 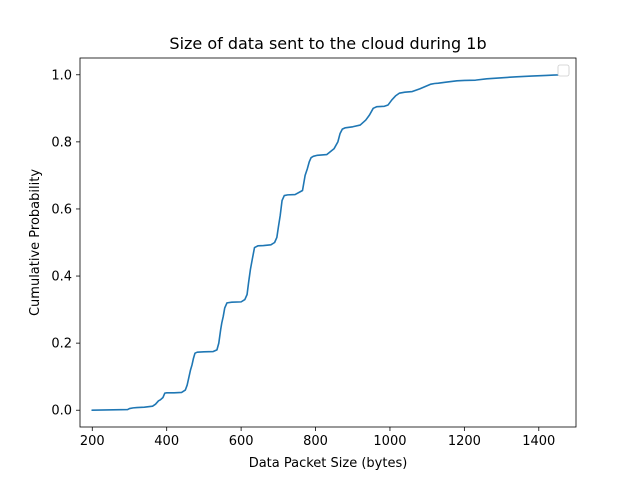 What do you see at coordinates (61, 411) in the screenshot?
I see `y-tick-label: 0.0` at bounding box center [61, 411].